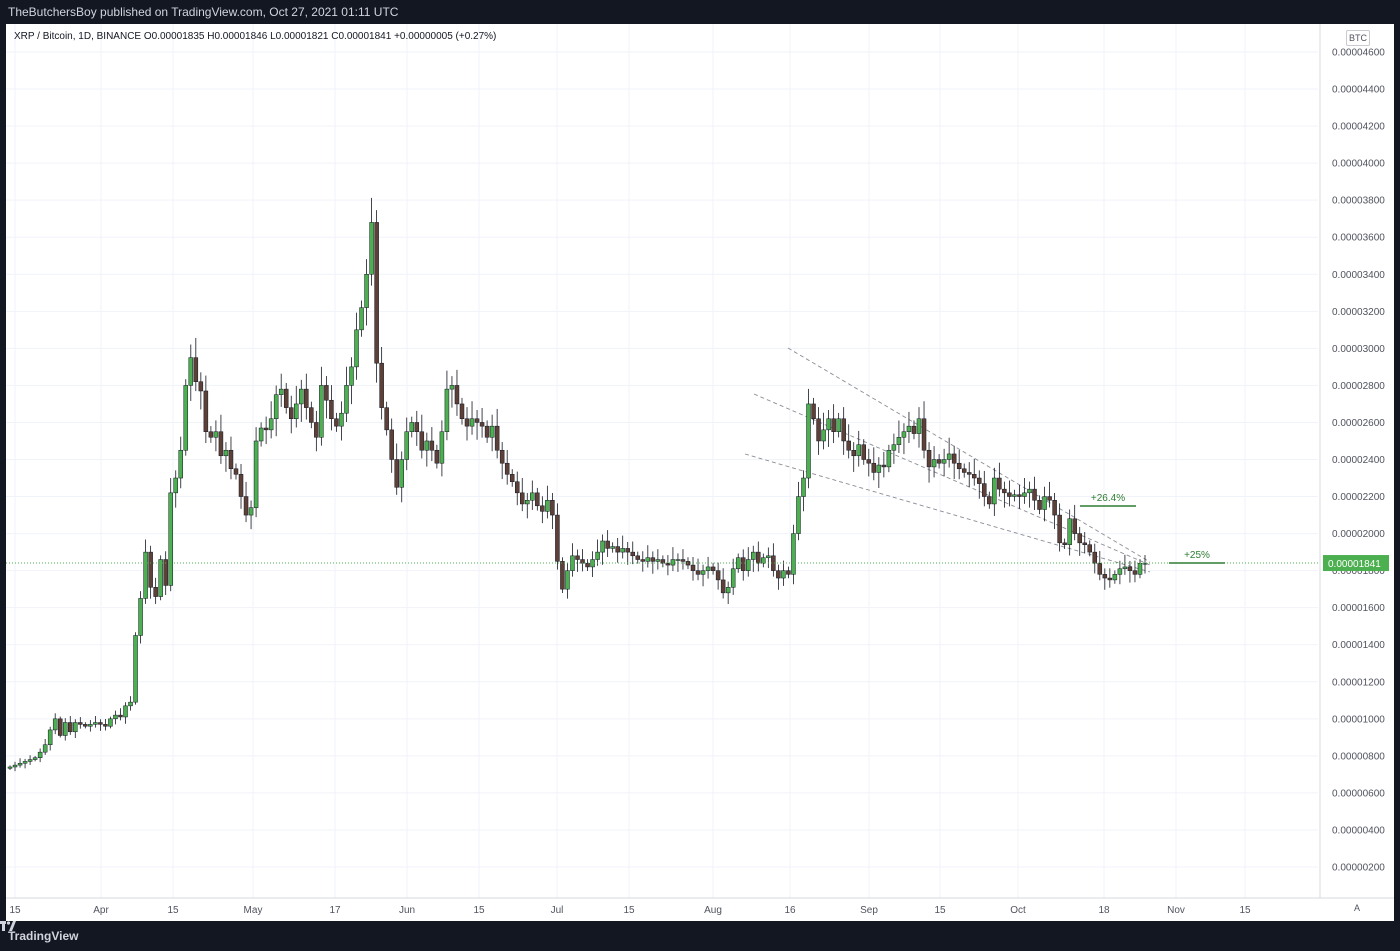 Image resolution: width=1400 pixels, height=951 pixels. Describe the element at coordinates (1358, 423) in the screenshot. I see `y-tick-label: 0.00002600` at that location.